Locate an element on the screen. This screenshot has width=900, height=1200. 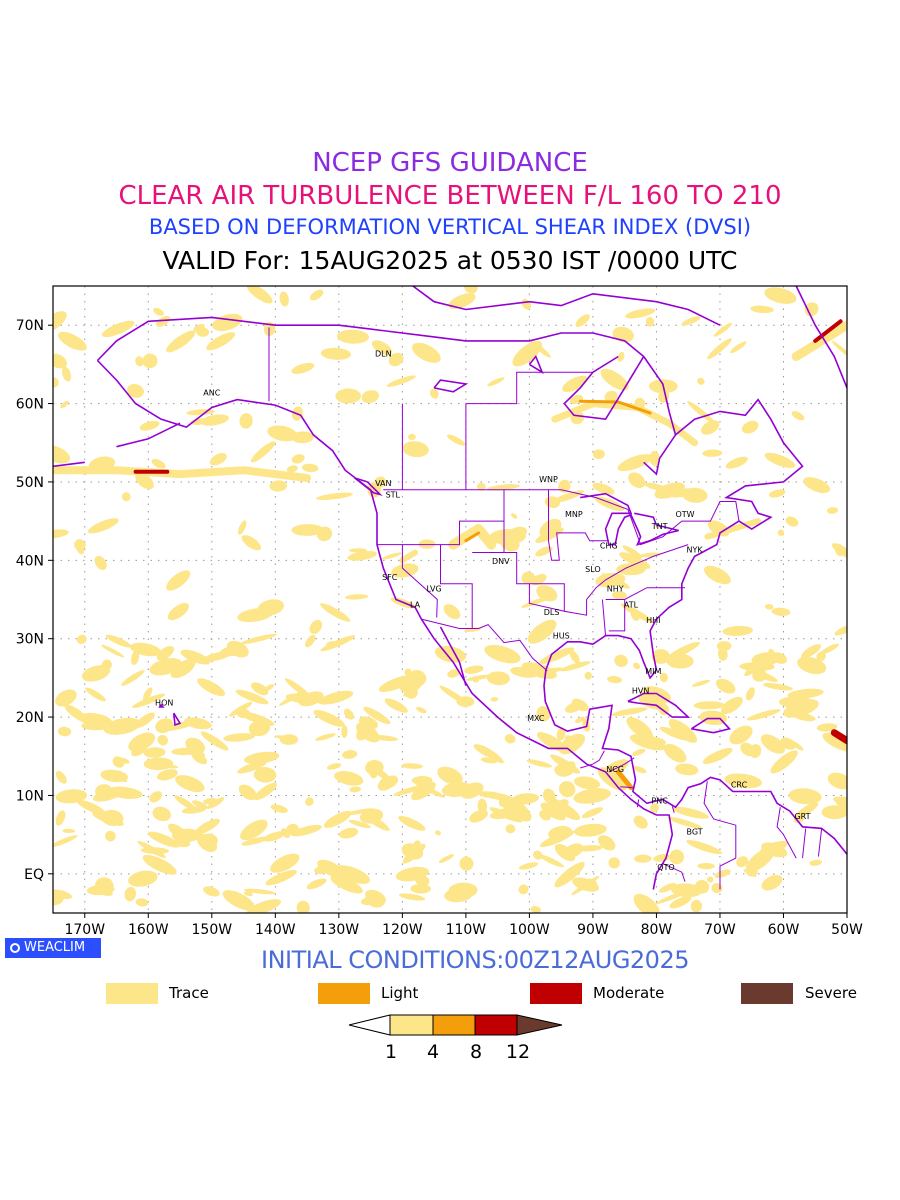
x-tick-label: 140W is located at coordinates (275, 930).